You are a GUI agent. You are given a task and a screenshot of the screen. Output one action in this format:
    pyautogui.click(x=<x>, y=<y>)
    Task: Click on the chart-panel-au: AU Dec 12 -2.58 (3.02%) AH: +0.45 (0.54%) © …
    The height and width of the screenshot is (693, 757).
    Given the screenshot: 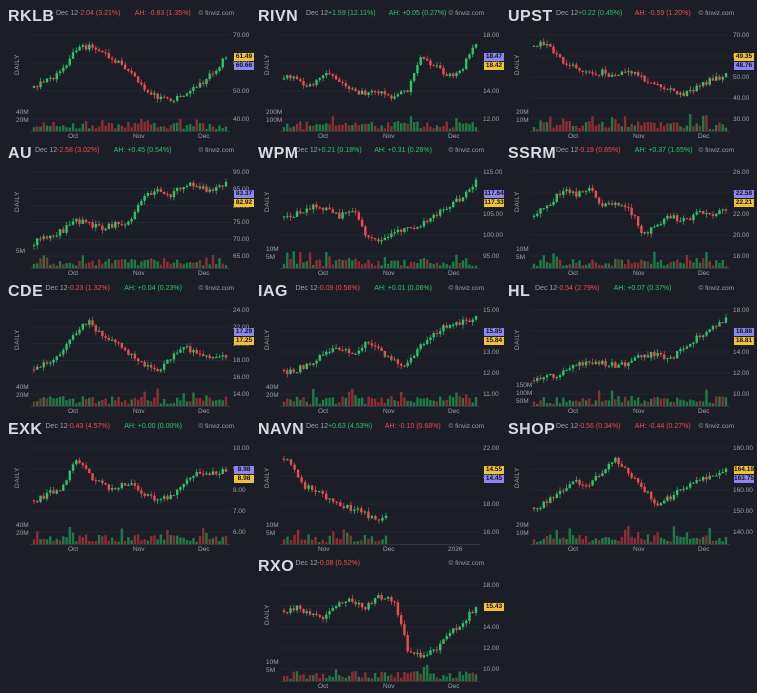 What is the action you would take?
    pyautogui.click(x=133, y=211)
    